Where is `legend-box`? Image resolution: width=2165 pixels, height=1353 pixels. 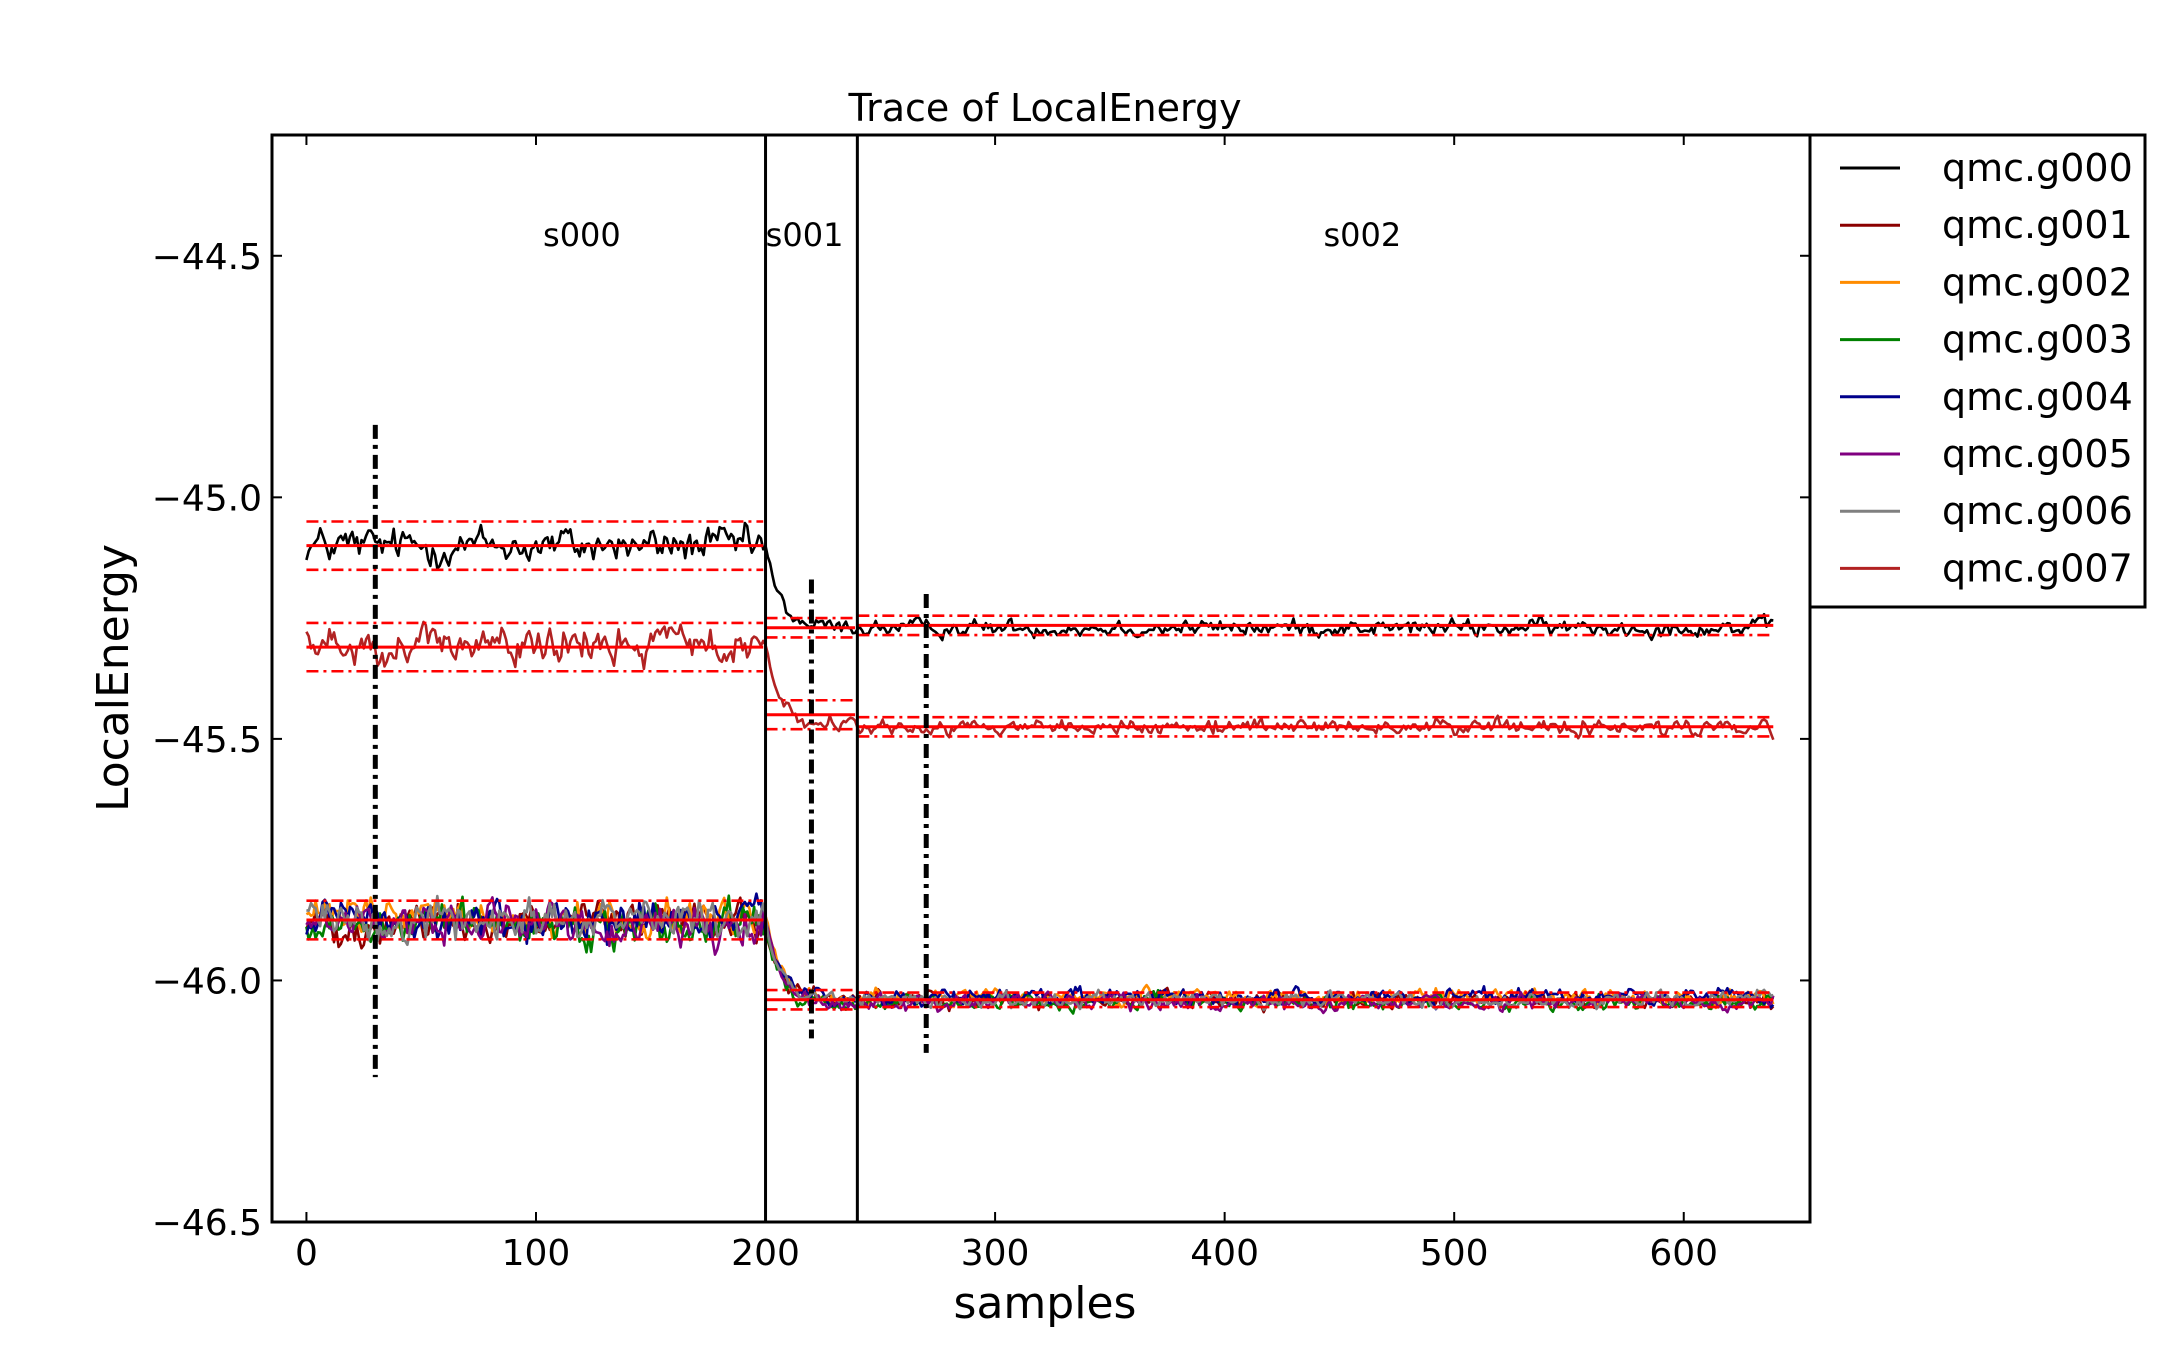
legend-box is located at coordinates (1977, 371).